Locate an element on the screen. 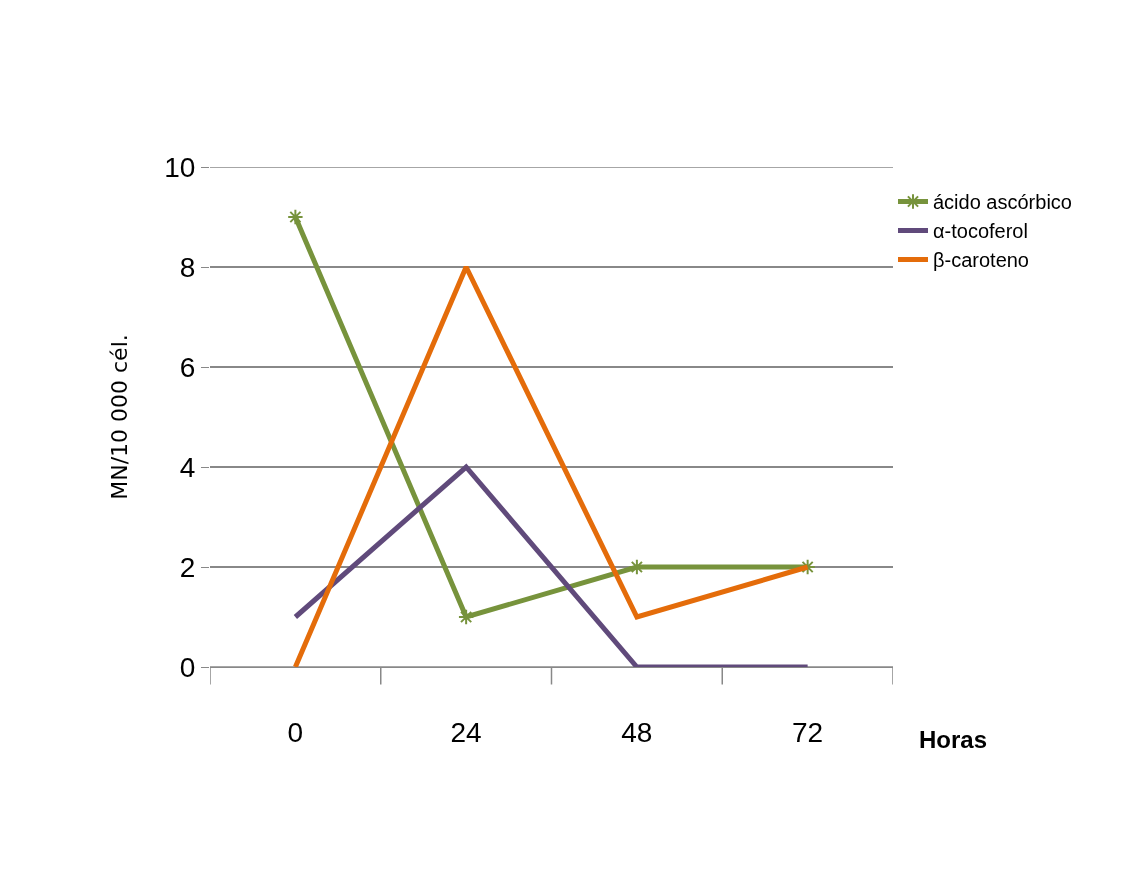 The width and height of the screenshot is (1146, 876). y-tick-label: 0 is located at coordinates (187, 667).